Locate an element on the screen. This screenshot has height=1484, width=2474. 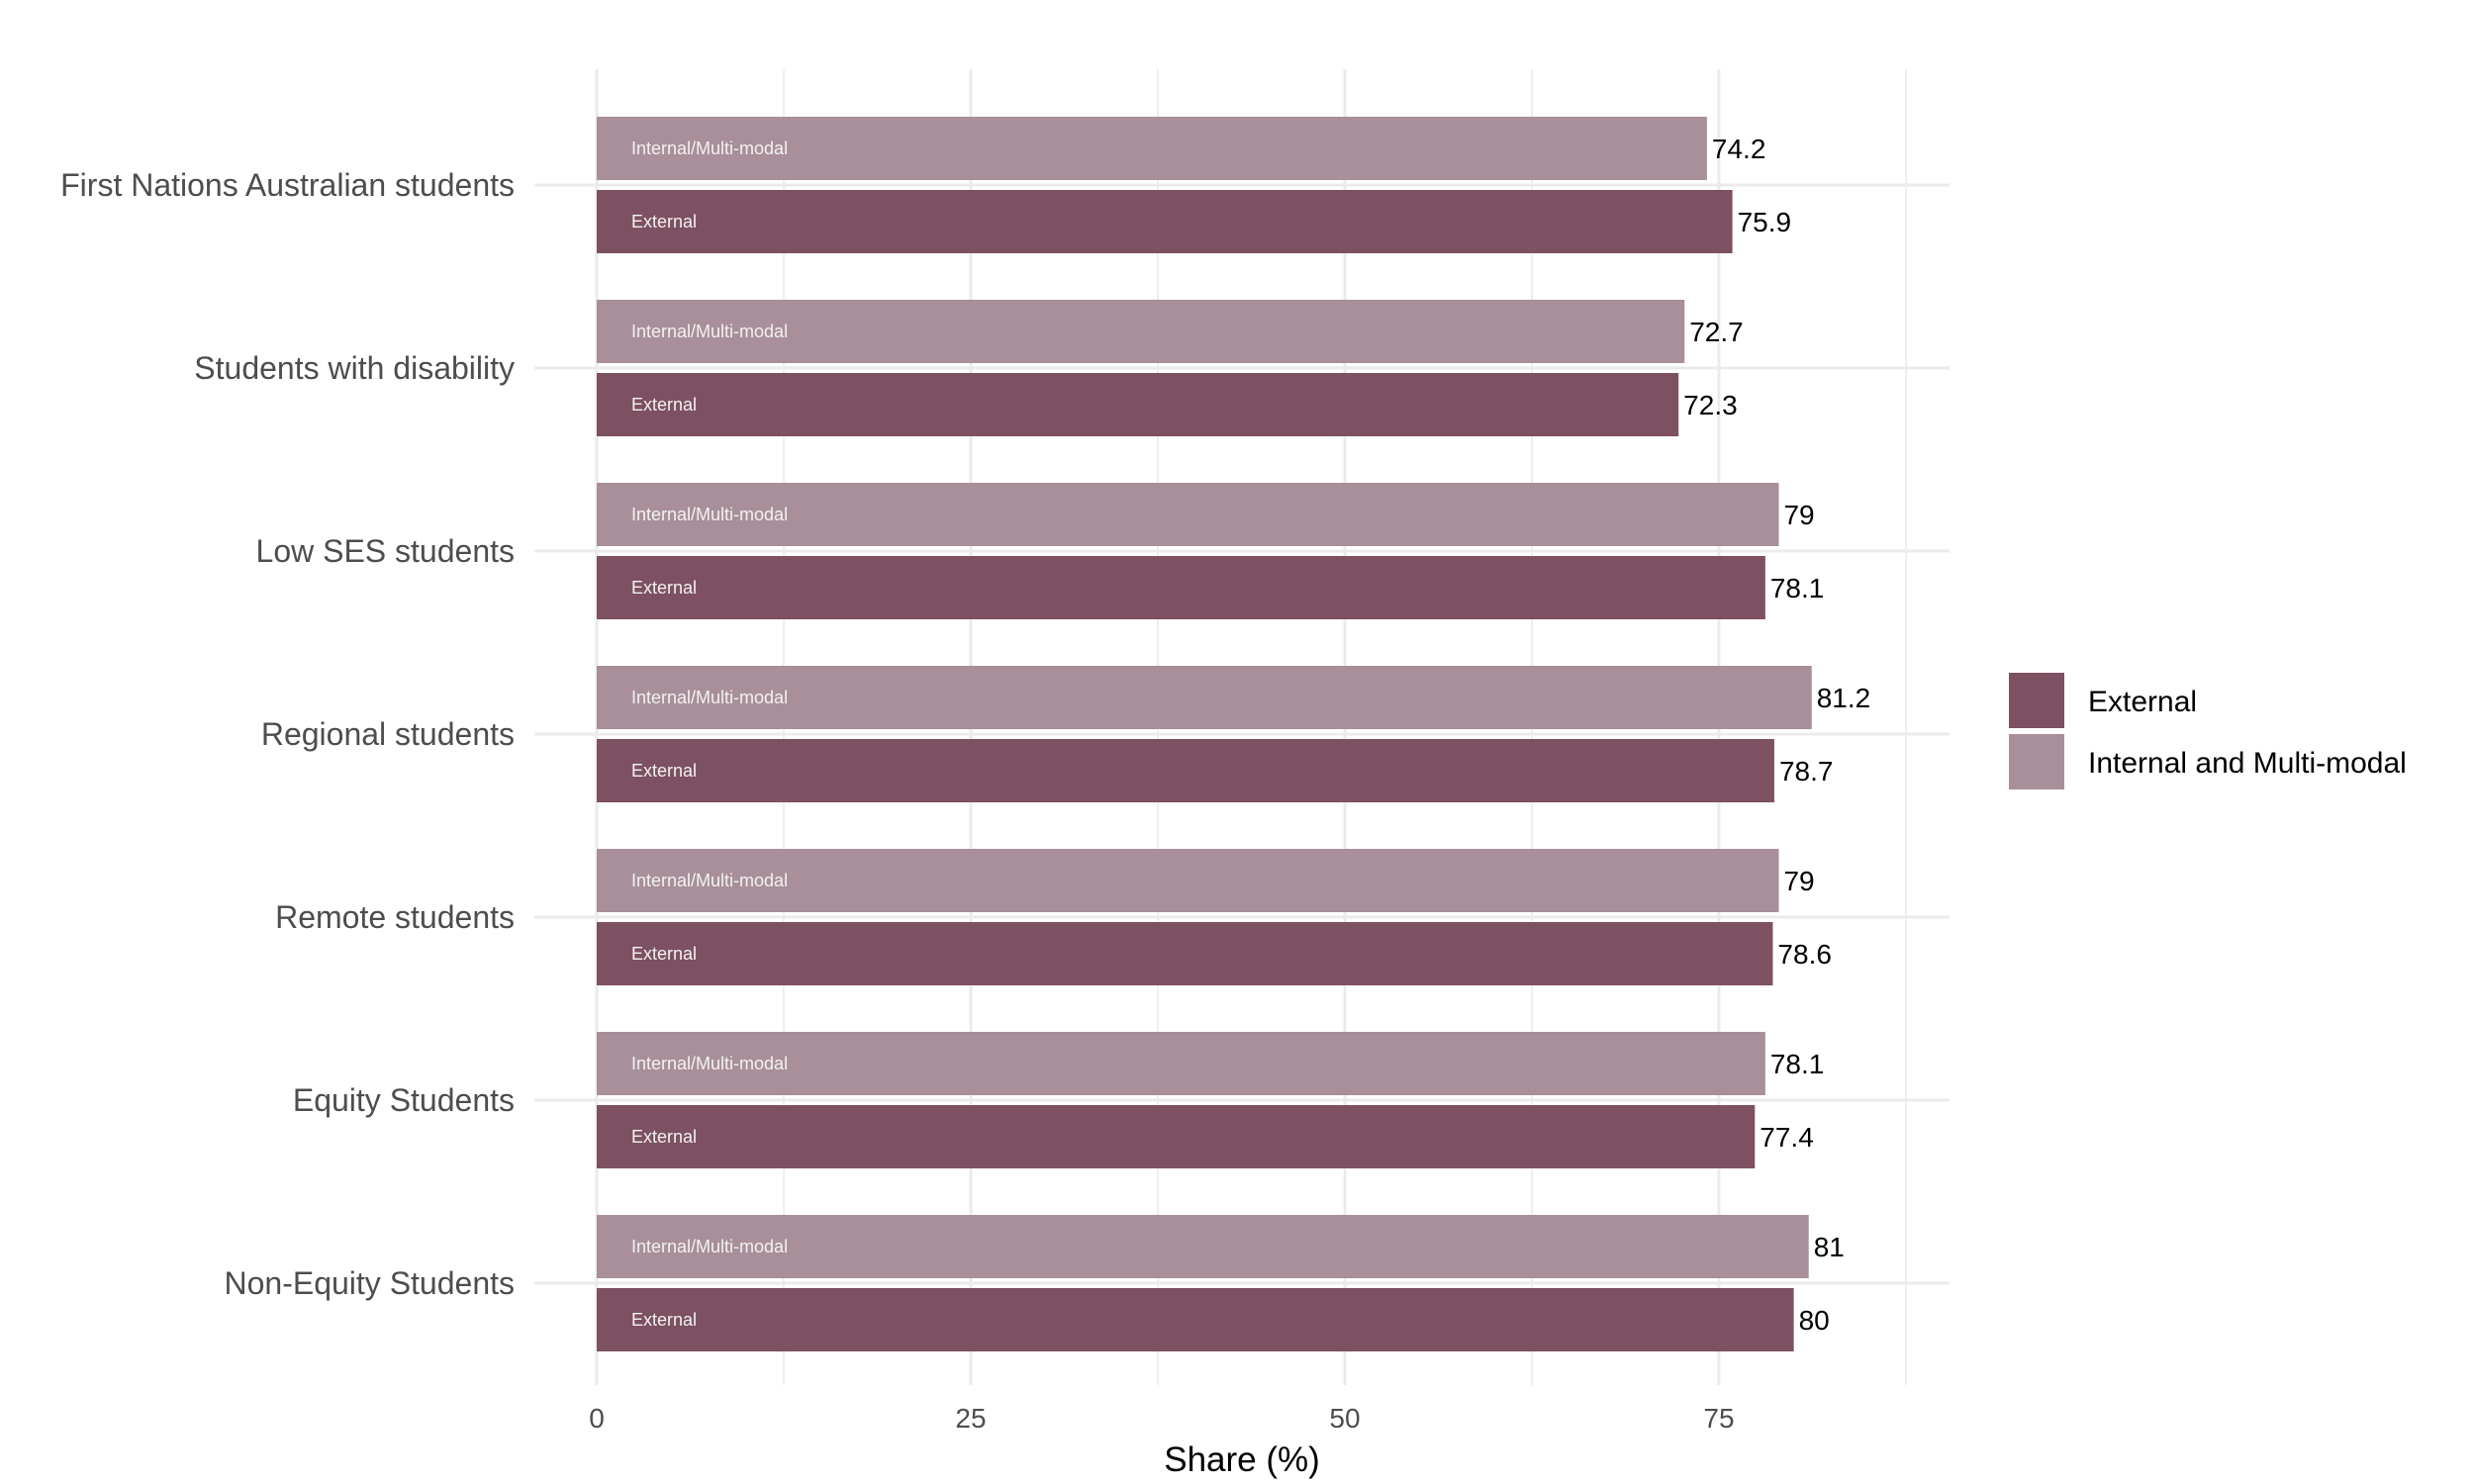
category-label: Remote students is located at coordinates (395, 917).